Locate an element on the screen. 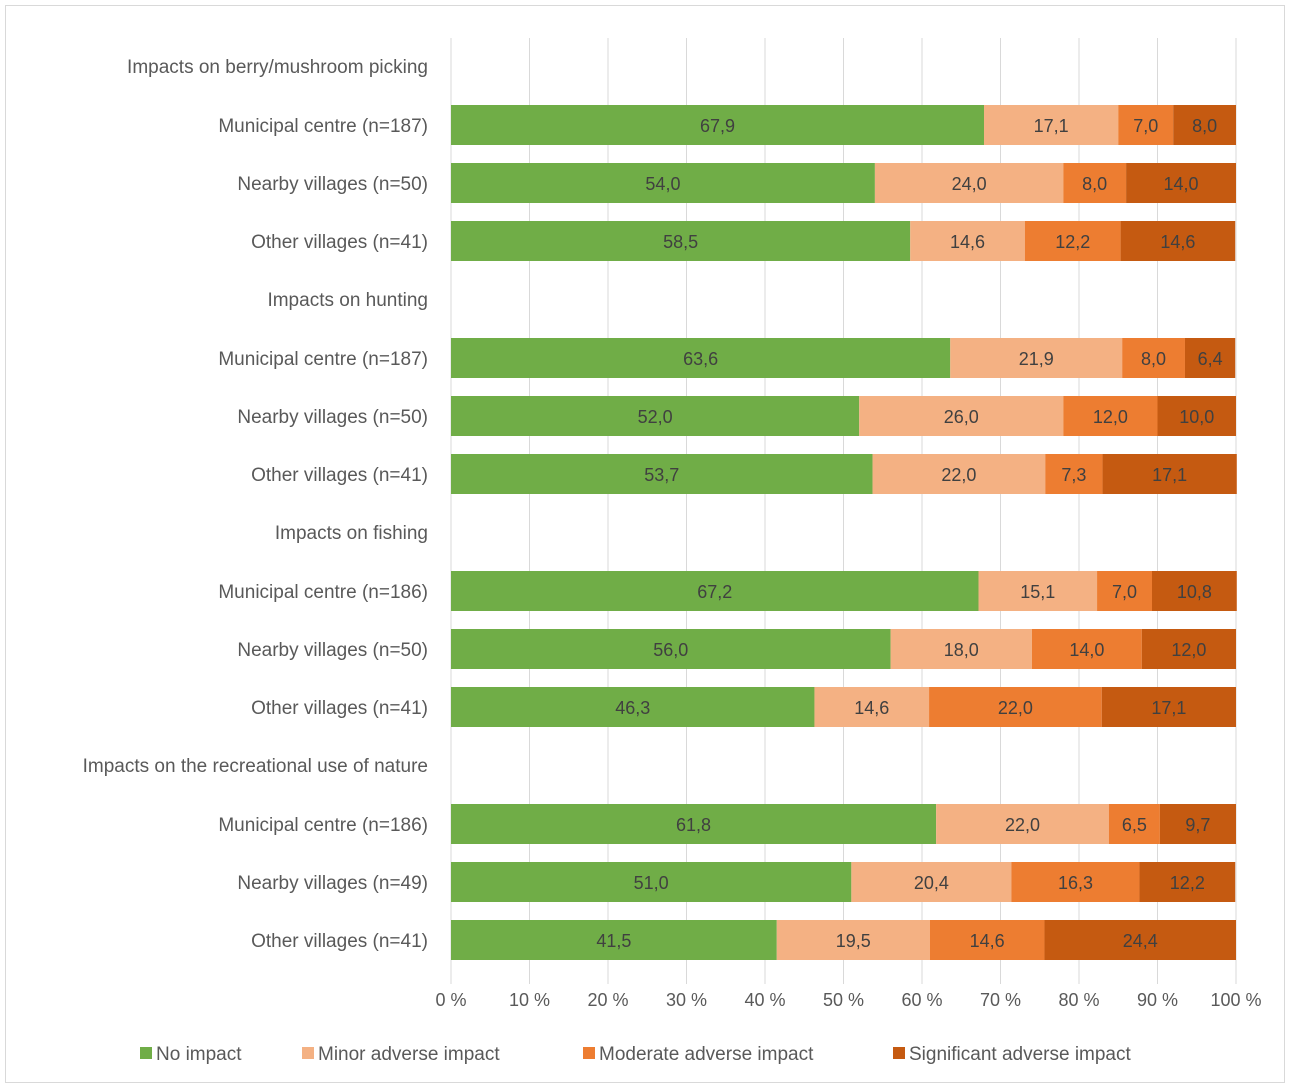 The width and height of the screenshot is (1293, 1088). data-label: 58,5 is located at coordinates (680, 242).